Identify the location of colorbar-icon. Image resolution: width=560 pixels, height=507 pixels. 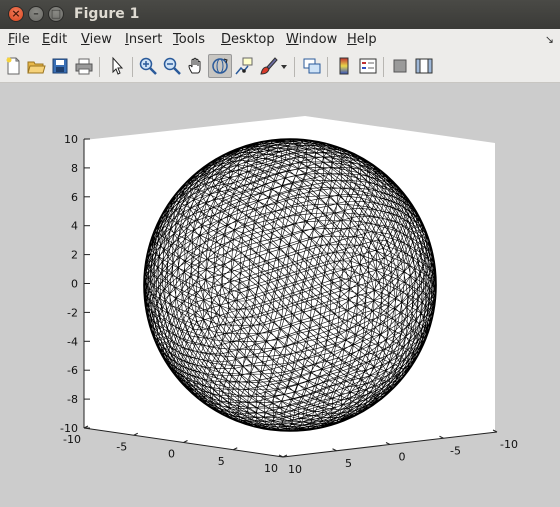
(344, 66).